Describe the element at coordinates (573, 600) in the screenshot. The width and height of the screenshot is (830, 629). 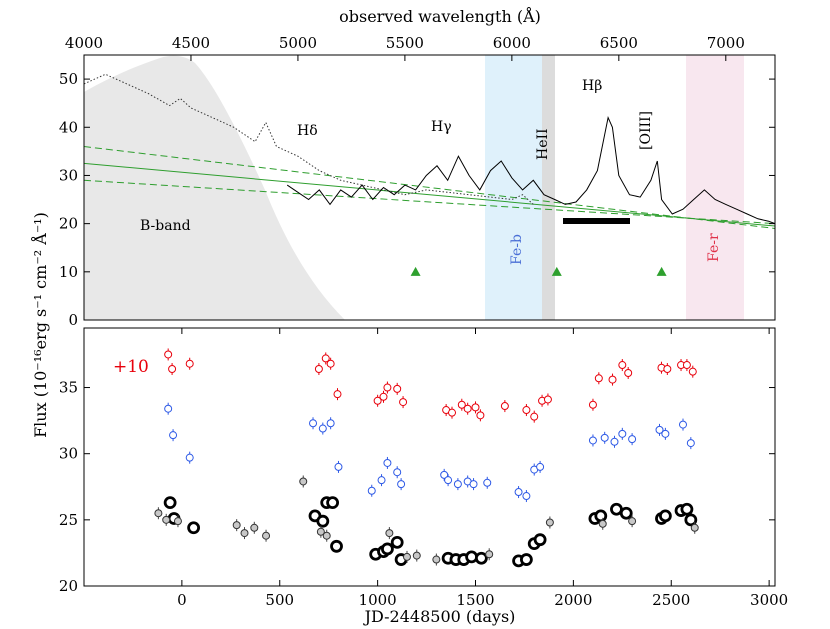
I see `bottom-xtick-label-4: 2000` at that location.